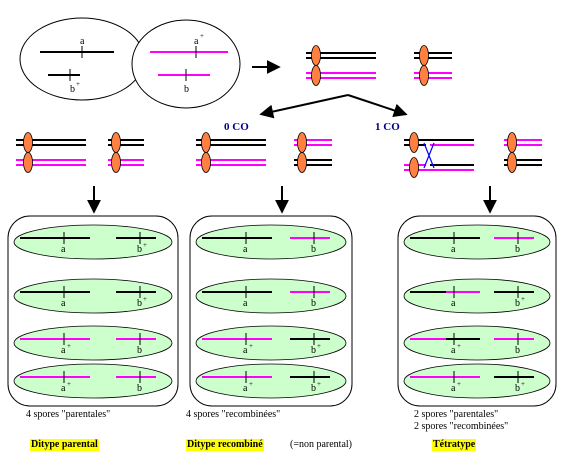 The height and width of the screenshot is (468, 564). Describe the element at coordinates (271, 311) in the screenshot. I see `ascus-2: a ba ba + b +a + b +` at that location.